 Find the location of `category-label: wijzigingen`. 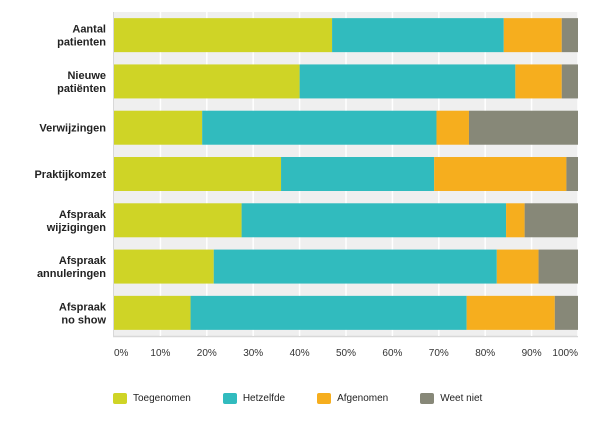

category-label: wijzigingen is located at coordinates (76, 228).